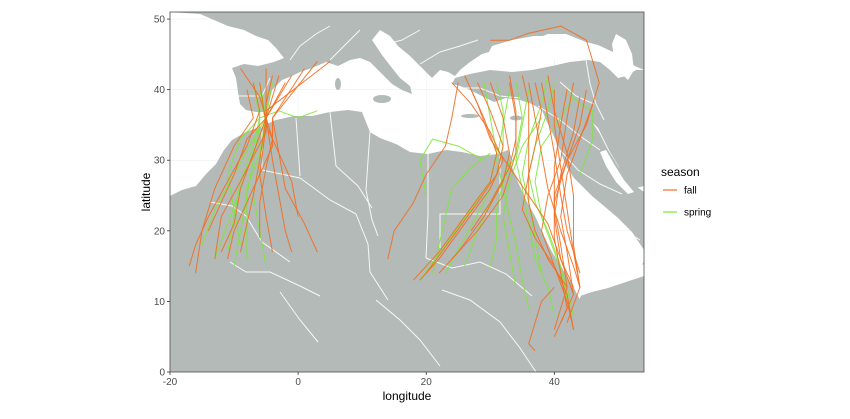 This screenshot has height=419, width=850. Describe the element at coordinates (690, 191) in the screenshot. I see `legend-label-fall: fall` at that location.